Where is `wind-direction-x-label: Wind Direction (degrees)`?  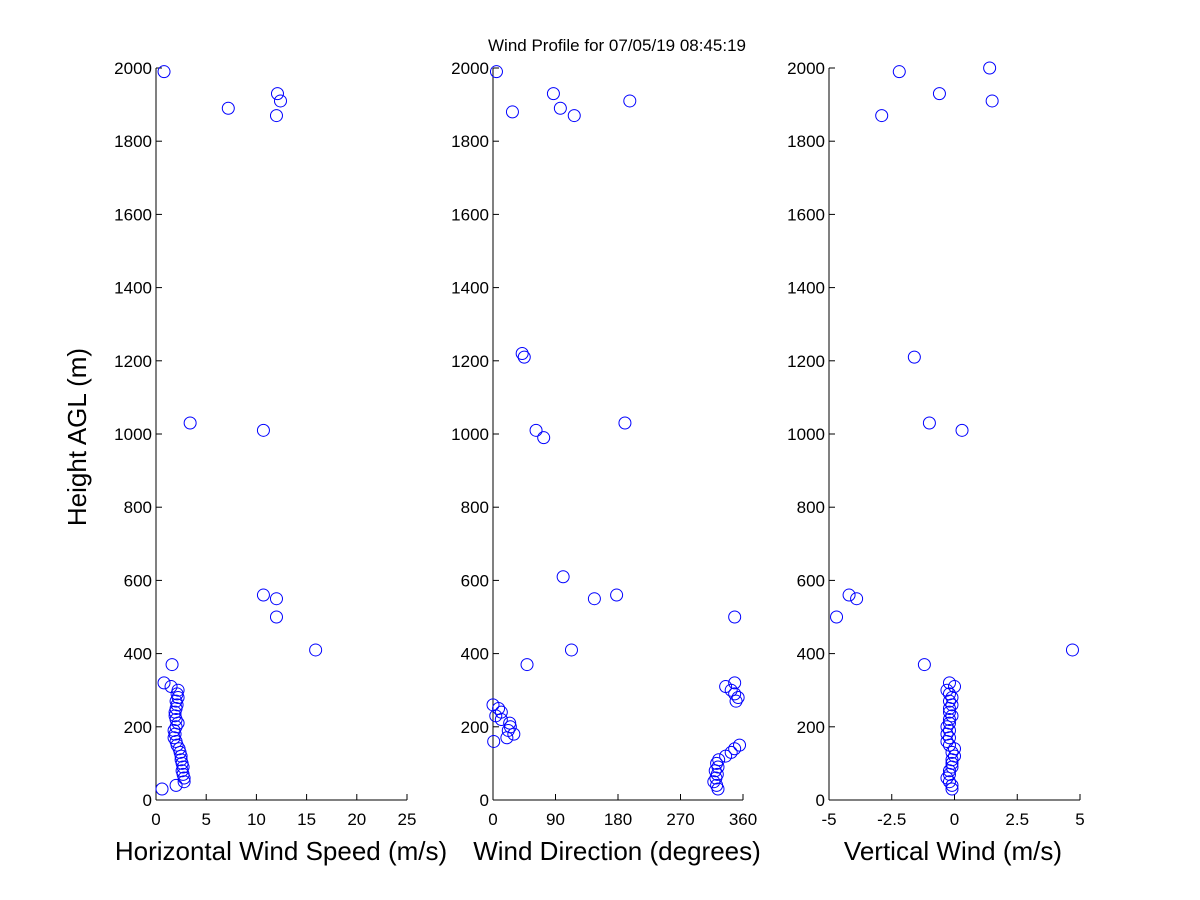
wind-direction-x-label: Wind Direction (degrees) is located at coordinates (617, 851).